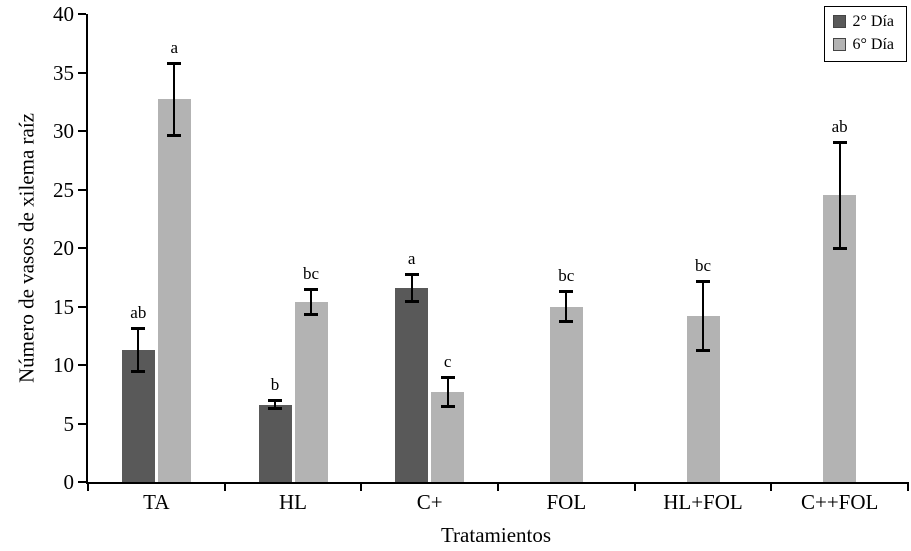  I want to click on y-tick-label: 5, so click(69, 423).